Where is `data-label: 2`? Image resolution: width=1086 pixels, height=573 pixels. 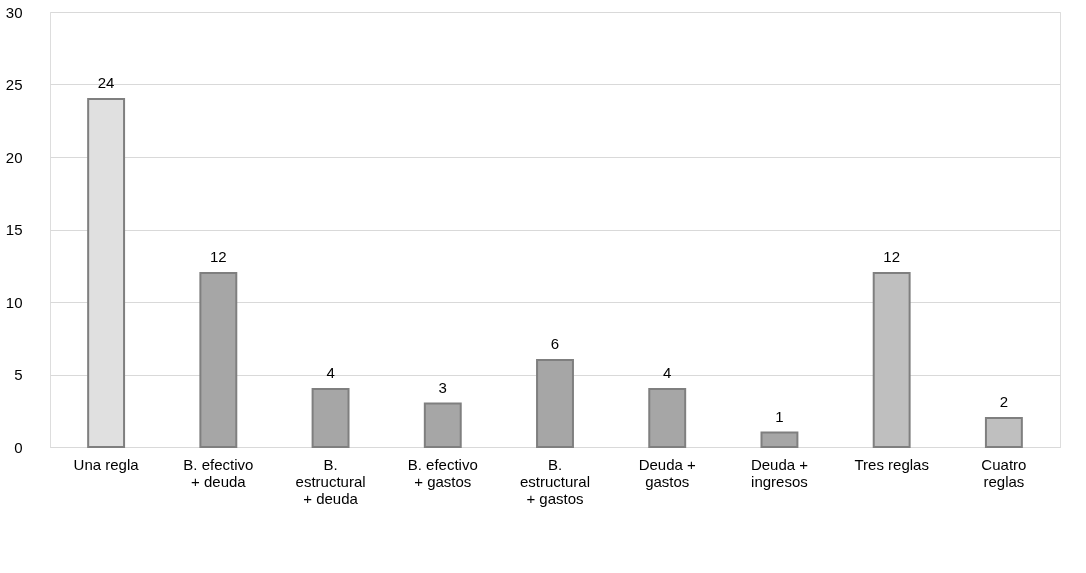
data-label: 2 is located at coordinates (1004, 401).